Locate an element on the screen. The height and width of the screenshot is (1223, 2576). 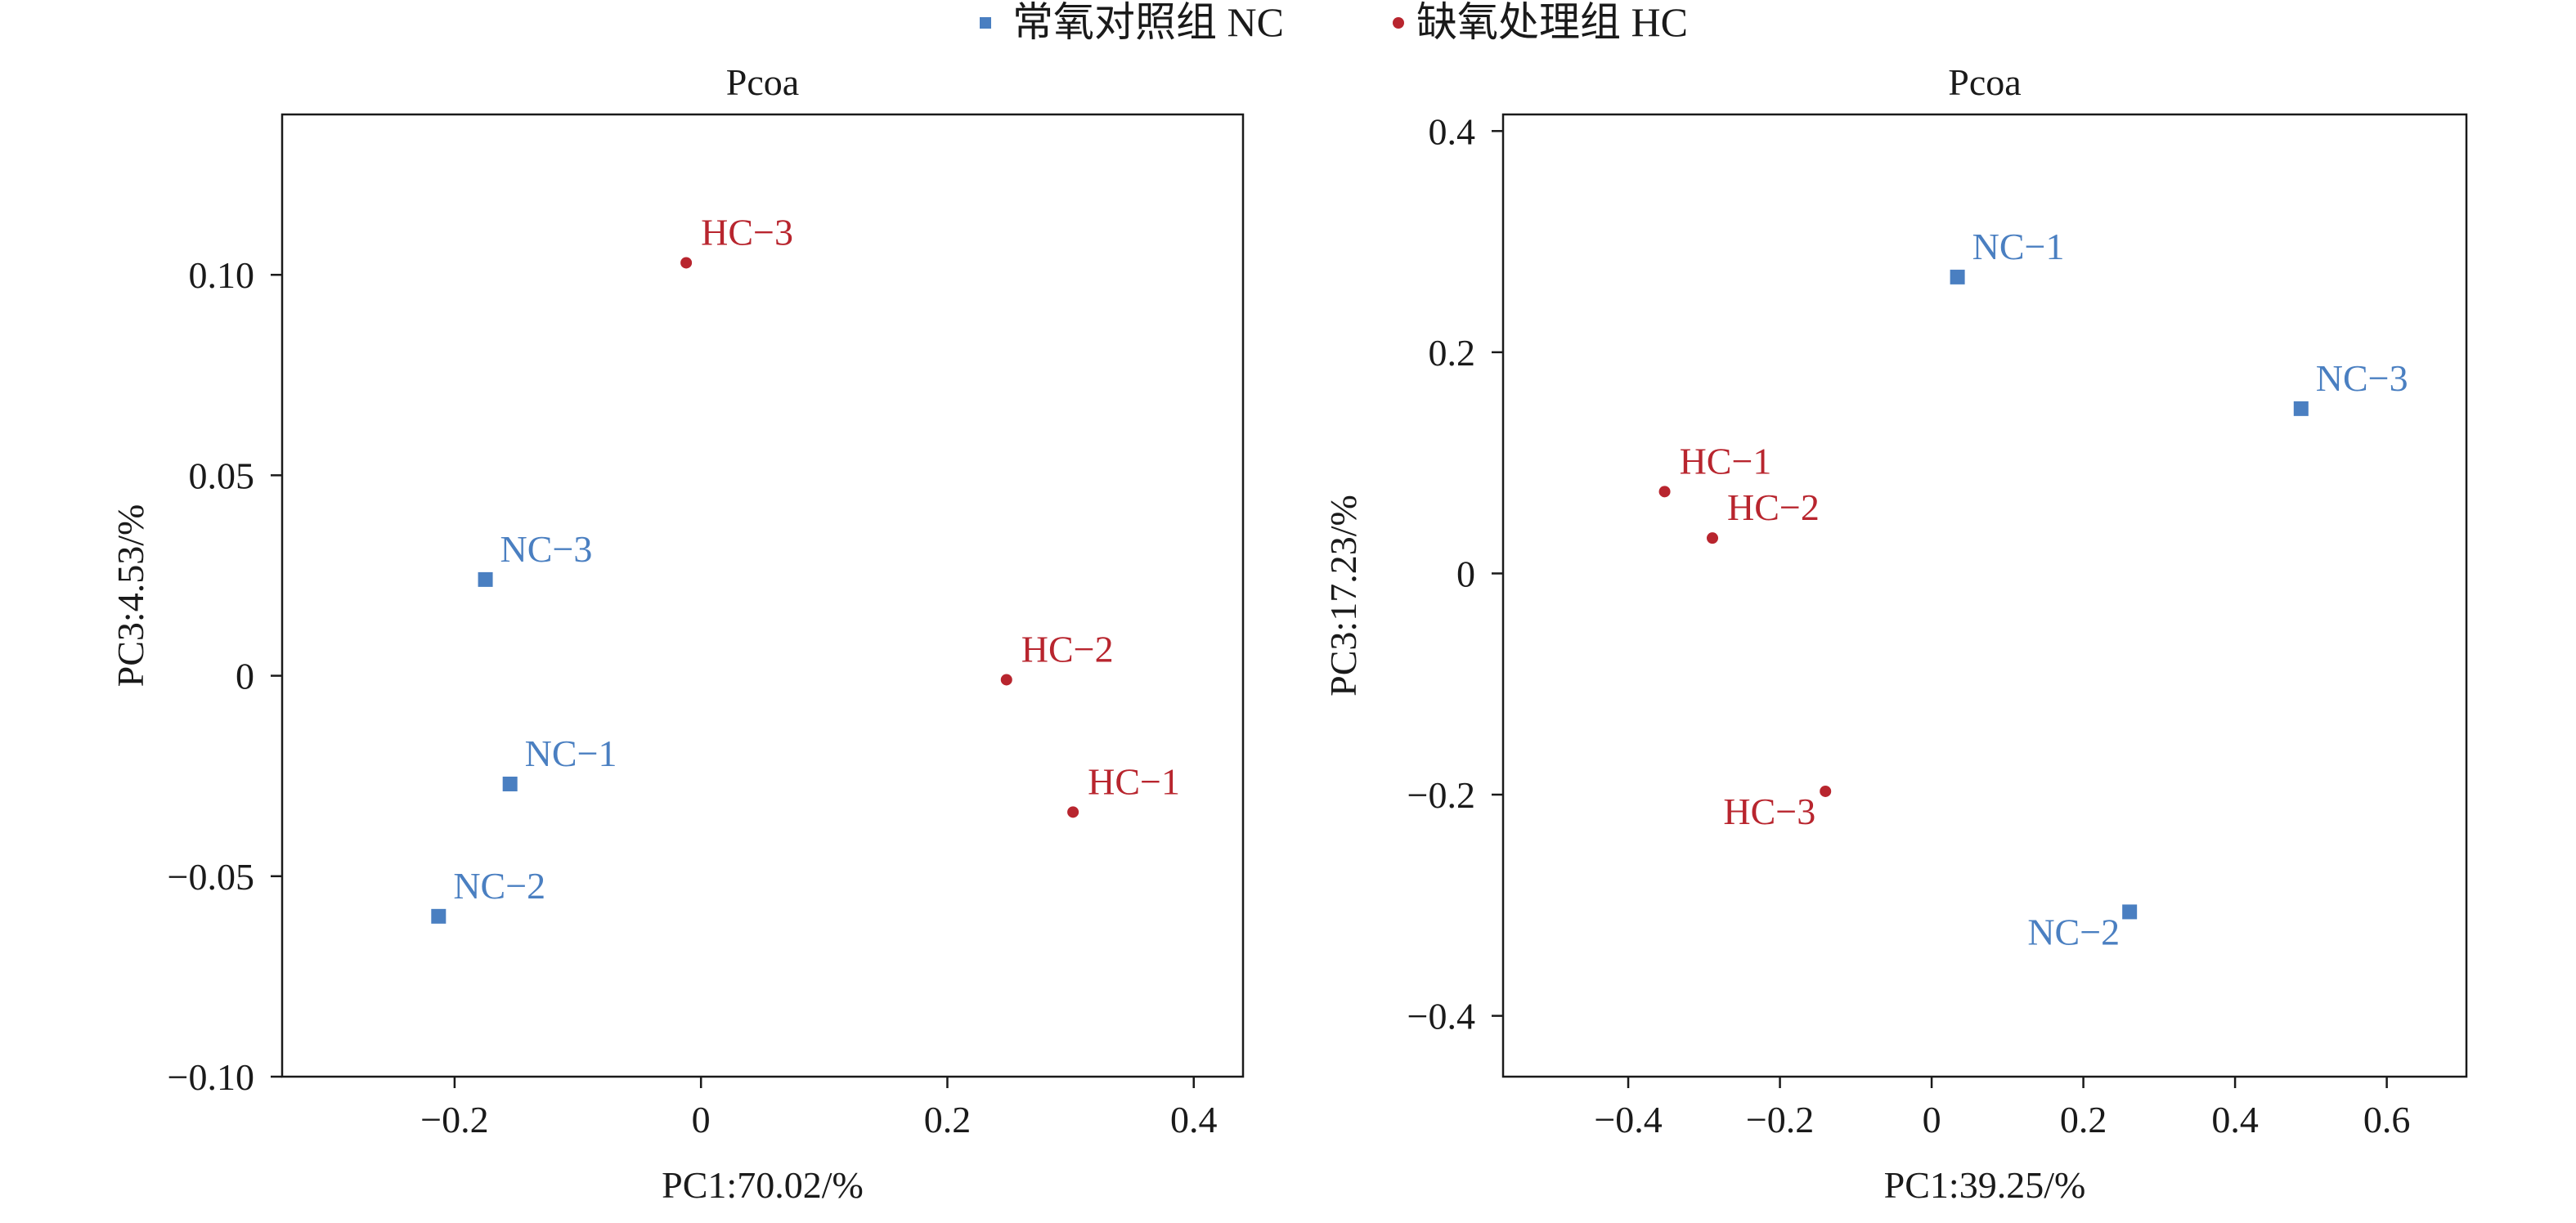
x-tick-label: −0.4 is located at coordinates (1628, 1119).